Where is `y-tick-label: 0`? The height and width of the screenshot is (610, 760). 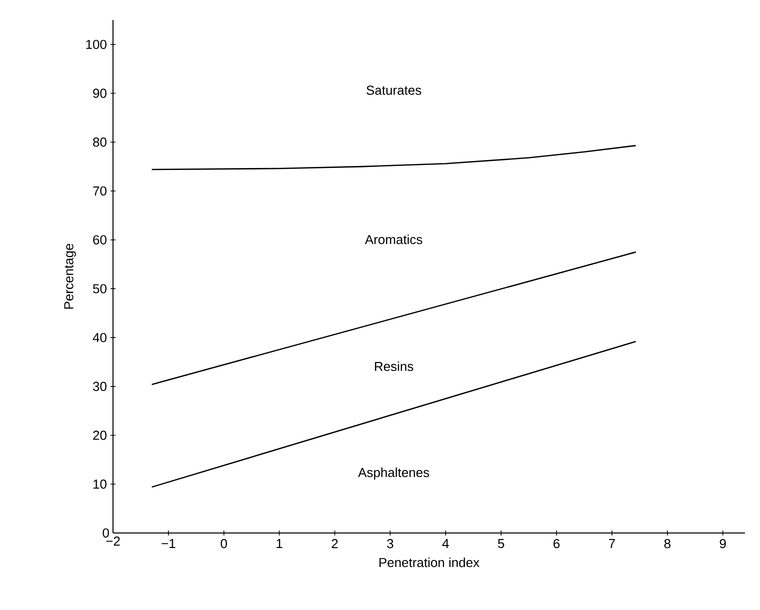
y-tick-label: 0 is located at coordinates (105, 533).